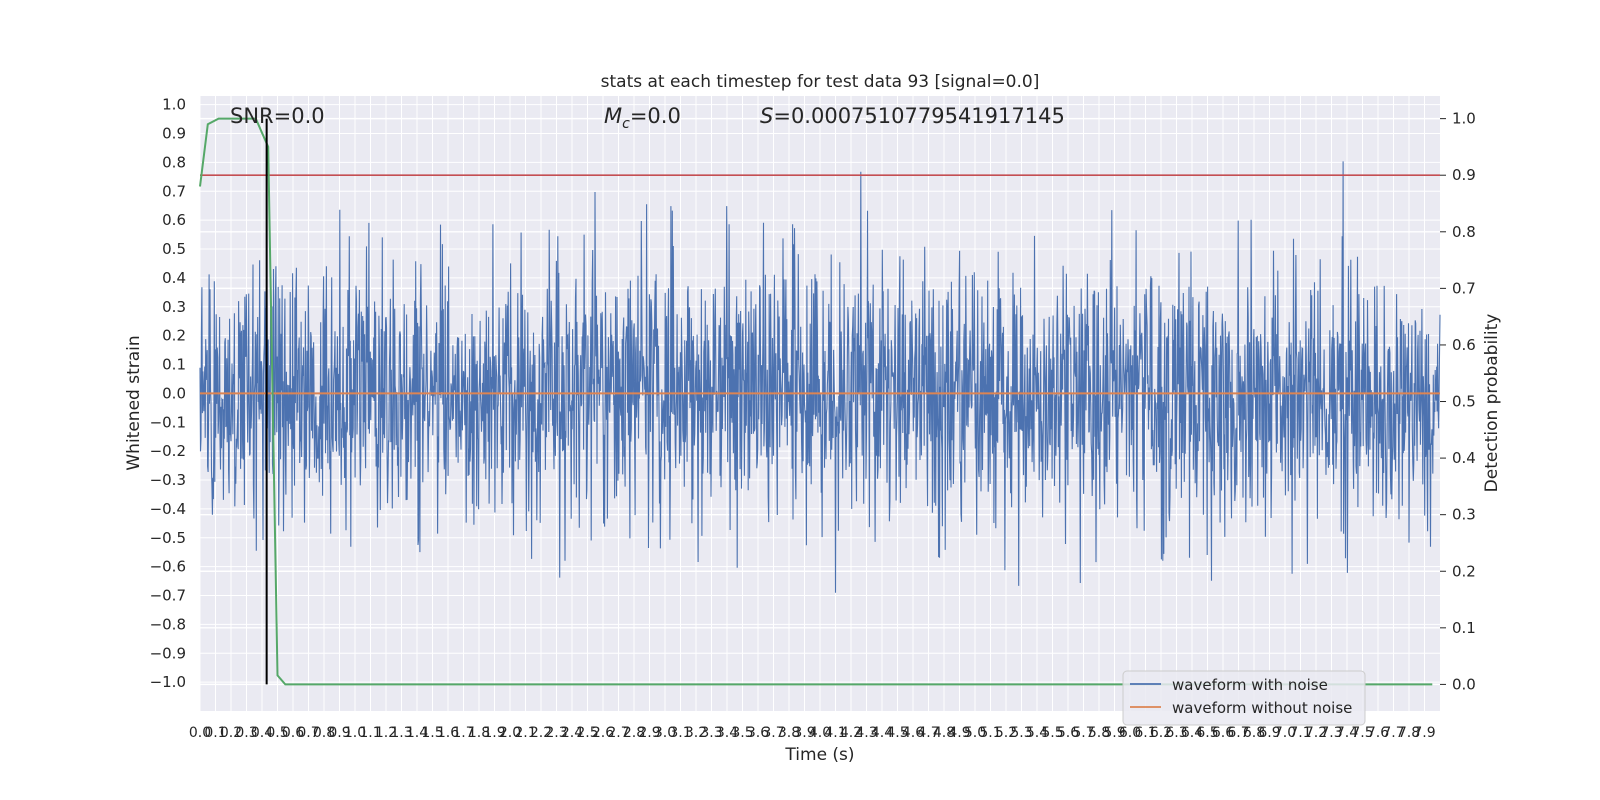  What do you see at coordinates (572, 733) in the screenshot?
I see `x-tick-label: 2.4` at bounding box center [572, 733].